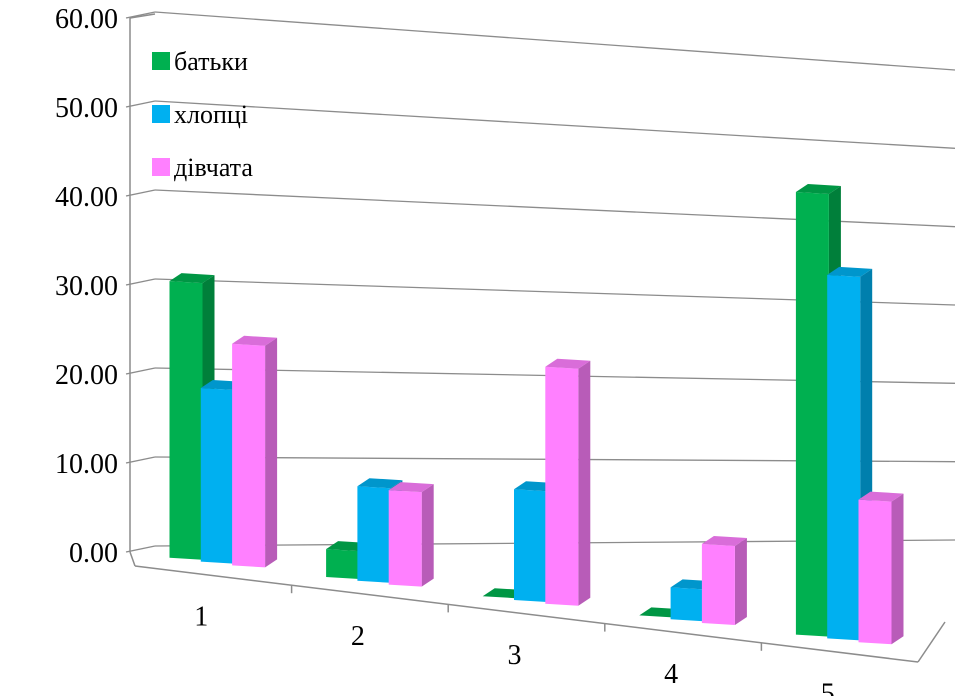  I want to click on floor-right-edge, so click(931, 642).